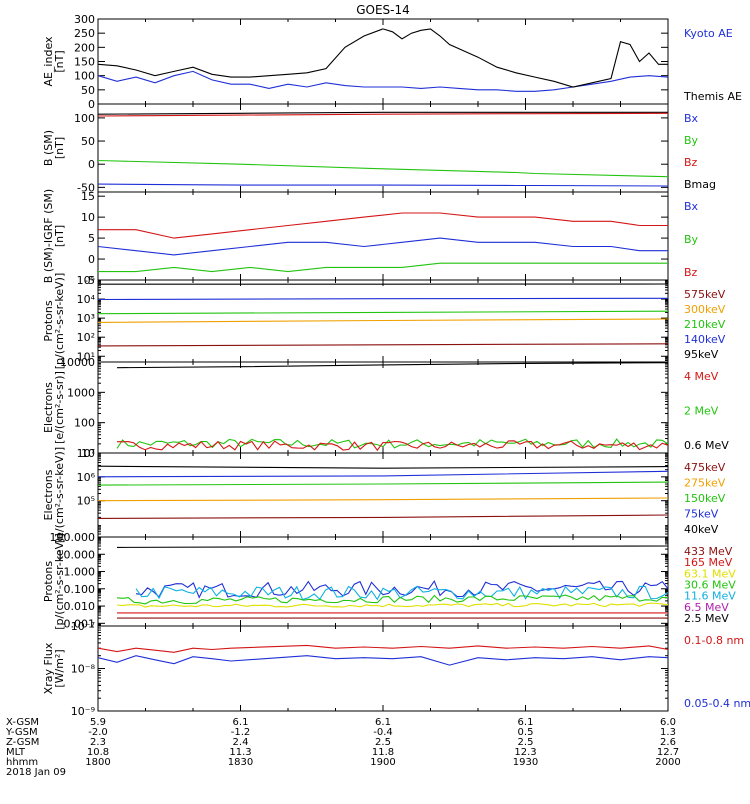 The height and width of the screenshot is (804, 750). Describe the element at coordinates (525, 762) in the screenshot. I see `x-row-value: 1930` at that location.